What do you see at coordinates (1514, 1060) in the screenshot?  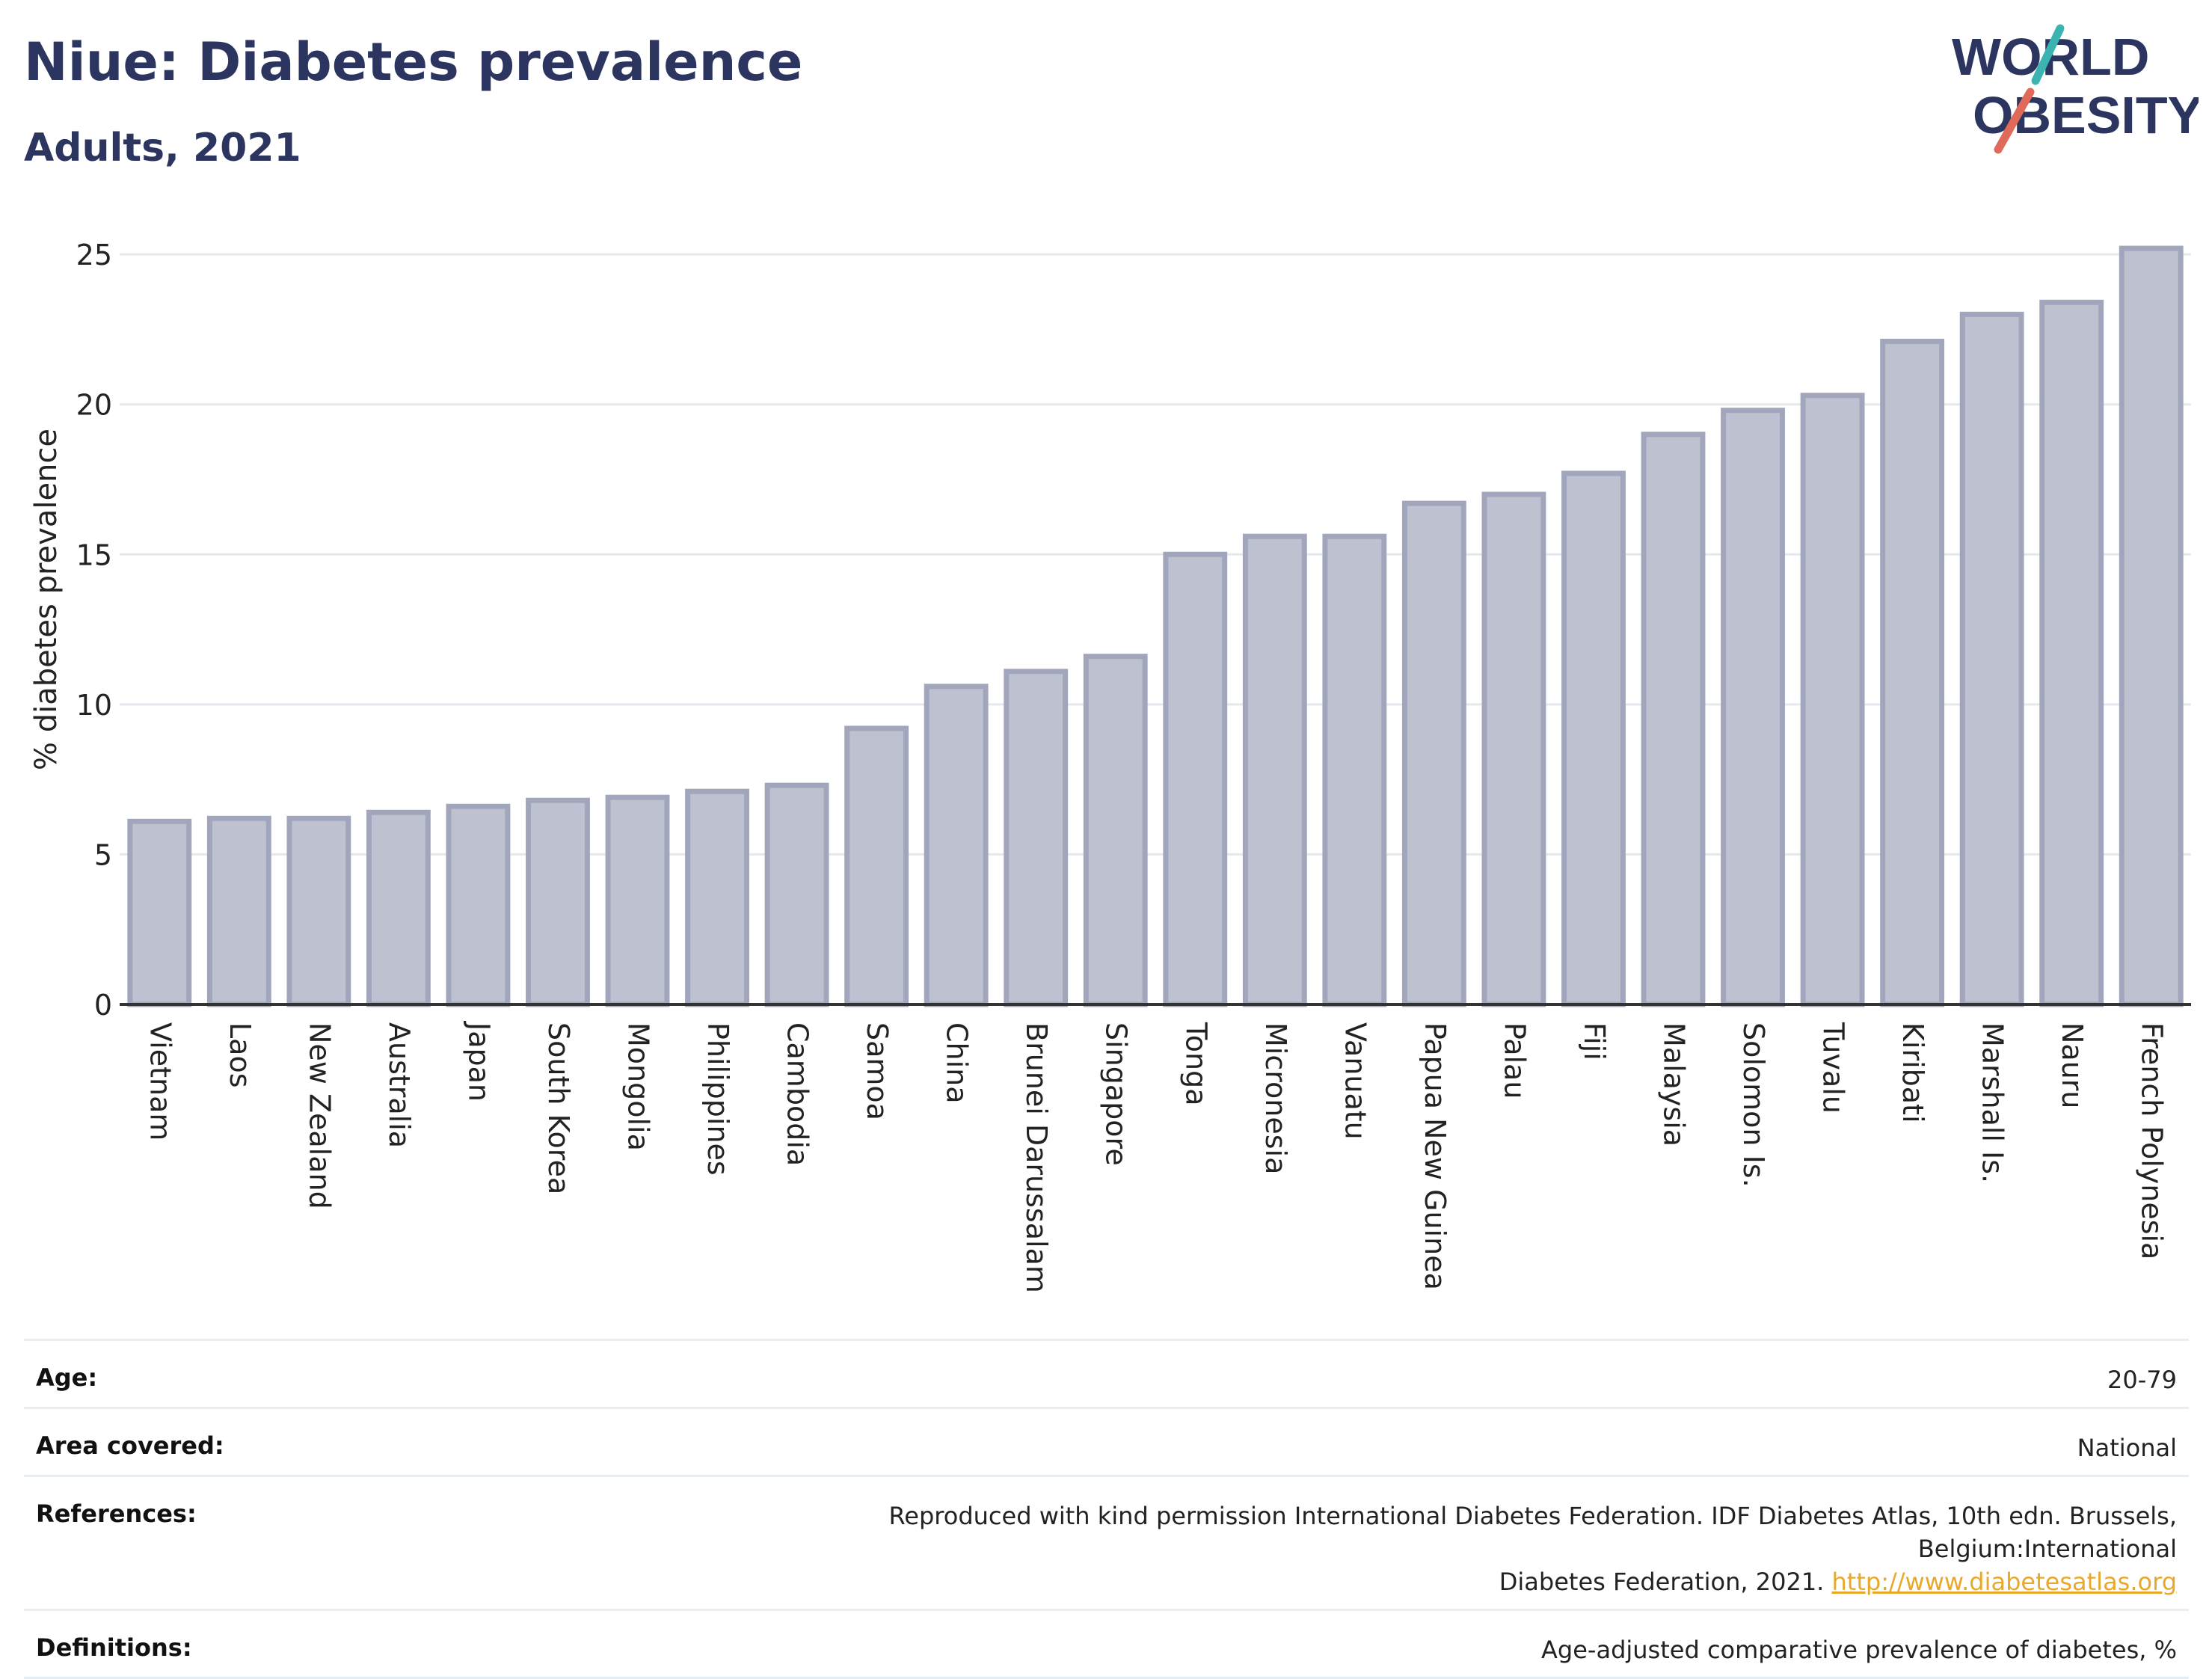 I see `x-tick-label: Palau` at bounding box center [1514, 1060].